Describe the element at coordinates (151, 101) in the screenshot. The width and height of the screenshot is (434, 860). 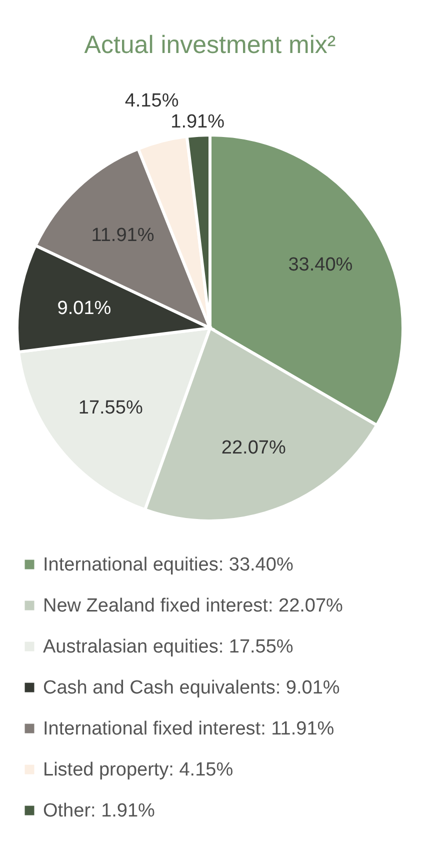
I see `data-label: 4.15%` at that location.